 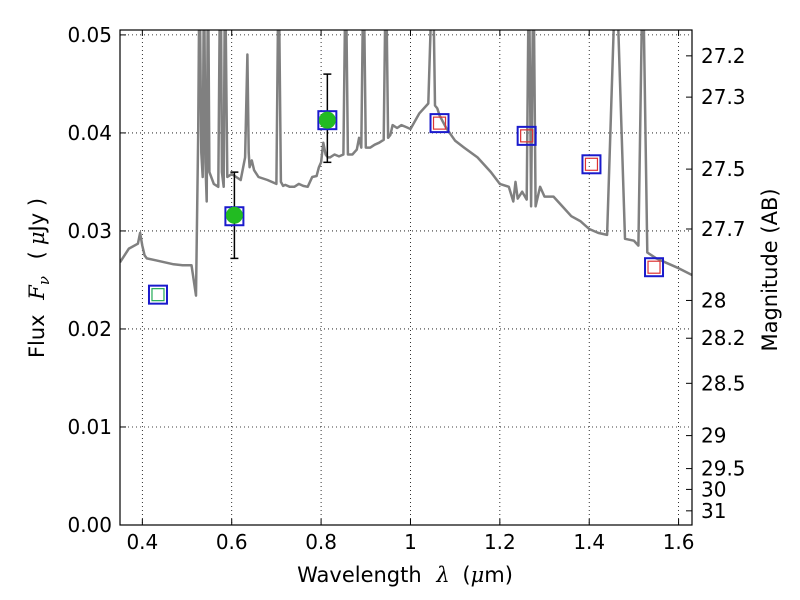 What do you see at coordinates (770, 269) in the screenshot?
I see `y2-axis-title: Magnitude (AB)` at bounding box center [770, 269].